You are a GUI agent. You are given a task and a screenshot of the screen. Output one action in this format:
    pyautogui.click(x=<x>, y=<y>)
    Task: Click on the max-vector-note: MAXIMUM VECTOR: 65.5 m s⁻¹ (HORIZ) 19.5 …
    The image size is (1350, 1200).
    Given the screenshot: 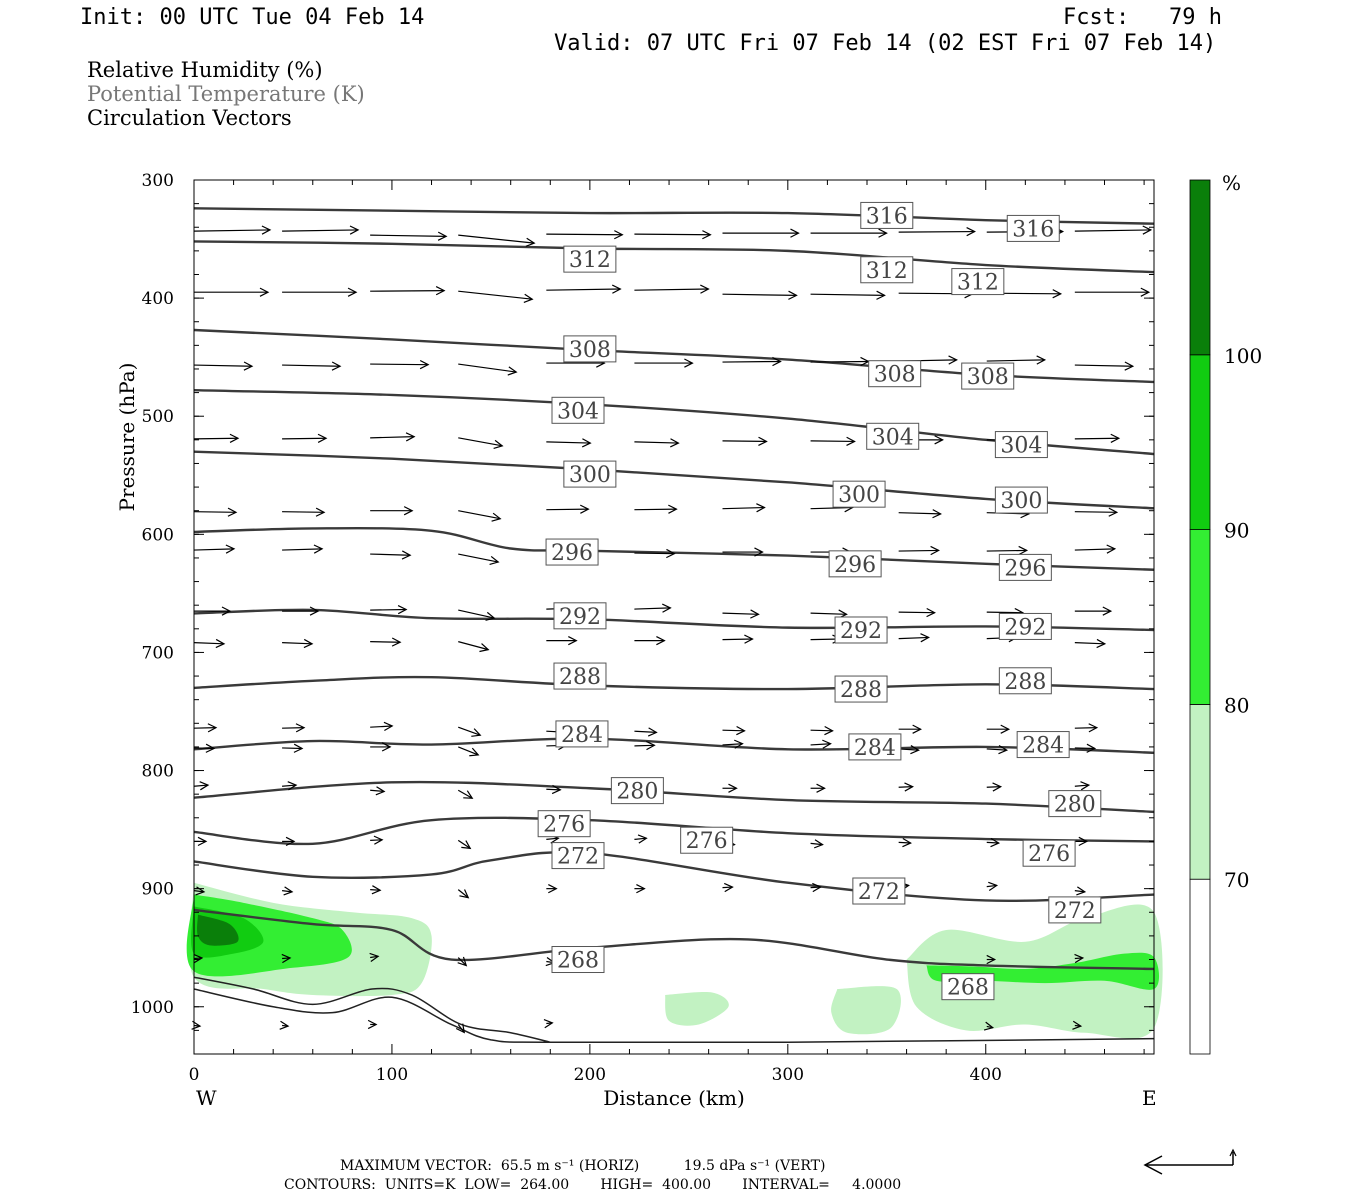 What is the action you would take?
    pyautogui.click(x=583, y=1166)
    